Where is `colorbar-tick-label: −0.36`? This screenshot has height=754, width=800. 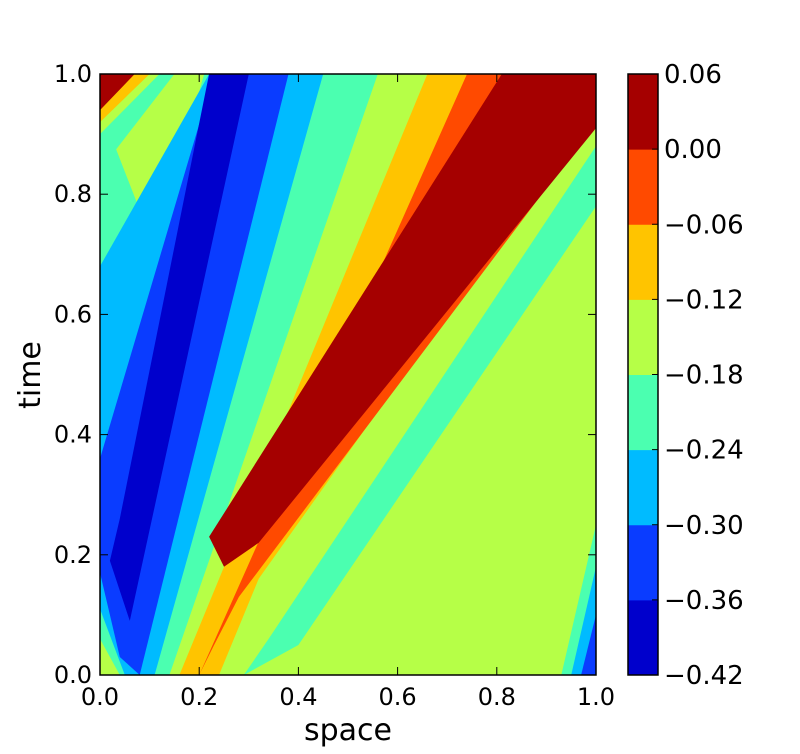 colorbar-tick-label: −0.36 is located at coordinates (704, 601).